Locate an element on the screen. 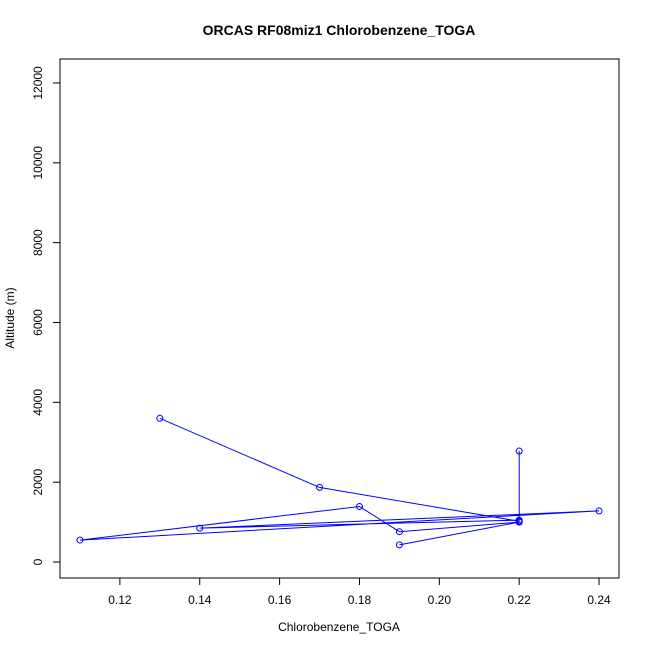  x-tick-label: 0.20 is located at coordinates (440, 600).